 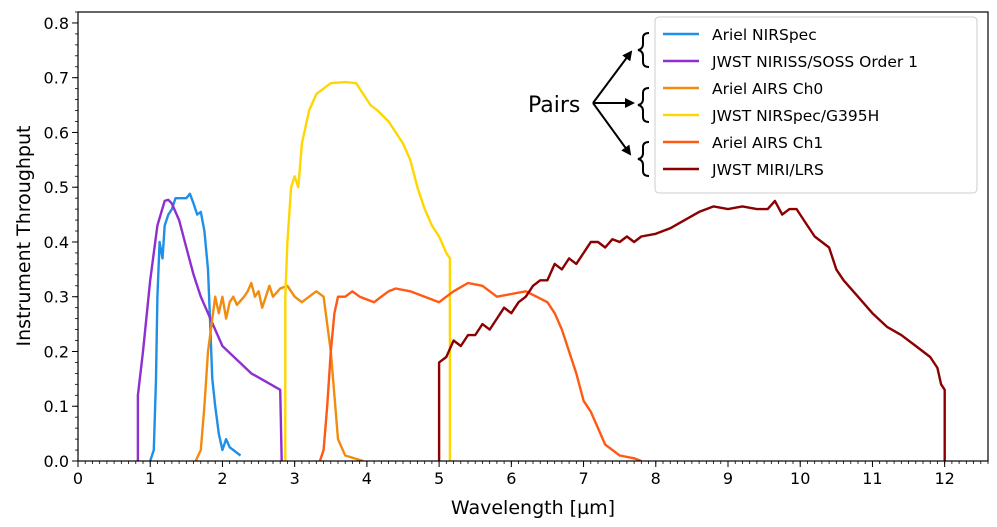 I want to click on y-axis-title: Instrument Throughput, so click(x=24, y=236).